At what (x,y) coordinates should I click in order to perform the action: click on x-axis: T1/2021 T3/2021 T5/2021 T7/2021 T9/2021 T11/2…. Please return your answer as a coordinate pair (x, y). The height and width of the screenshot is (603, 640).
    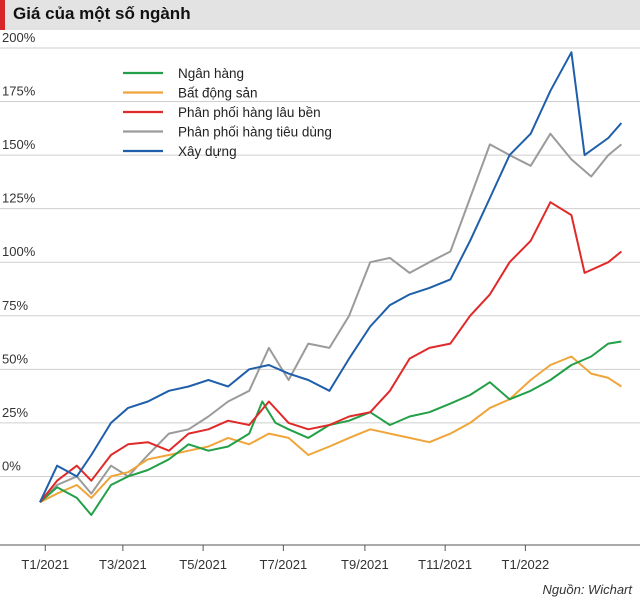
    Looking at the image, I should click on (320, 558).